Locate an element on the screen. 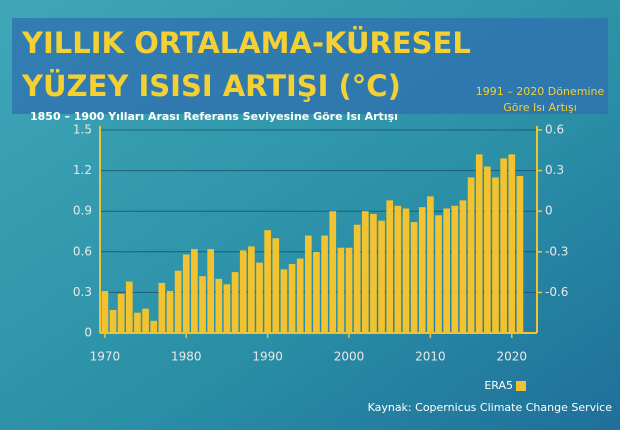 Image resolution: width=620 pixels, height=430 pixels. y2-tick-label: 0.6 is located at coordinates (554, 130).